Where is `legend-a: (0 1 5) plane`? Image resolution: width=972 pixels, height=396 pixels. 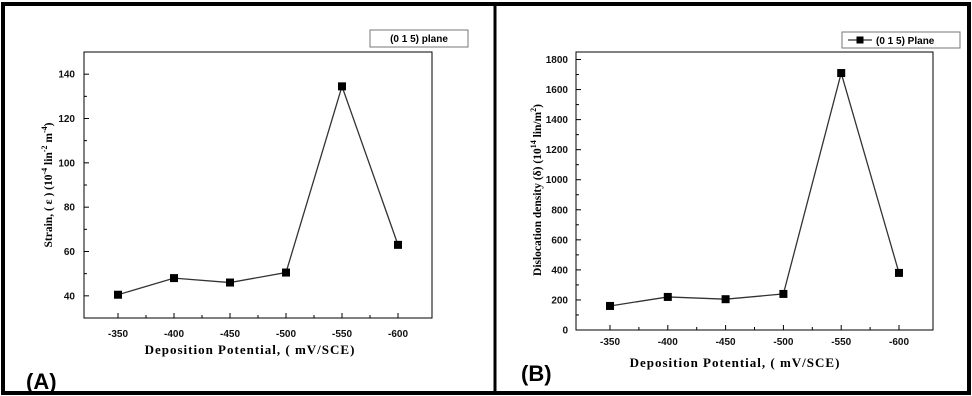 legend-a: (0 1 5) plane is located at coordinates (419, 38).